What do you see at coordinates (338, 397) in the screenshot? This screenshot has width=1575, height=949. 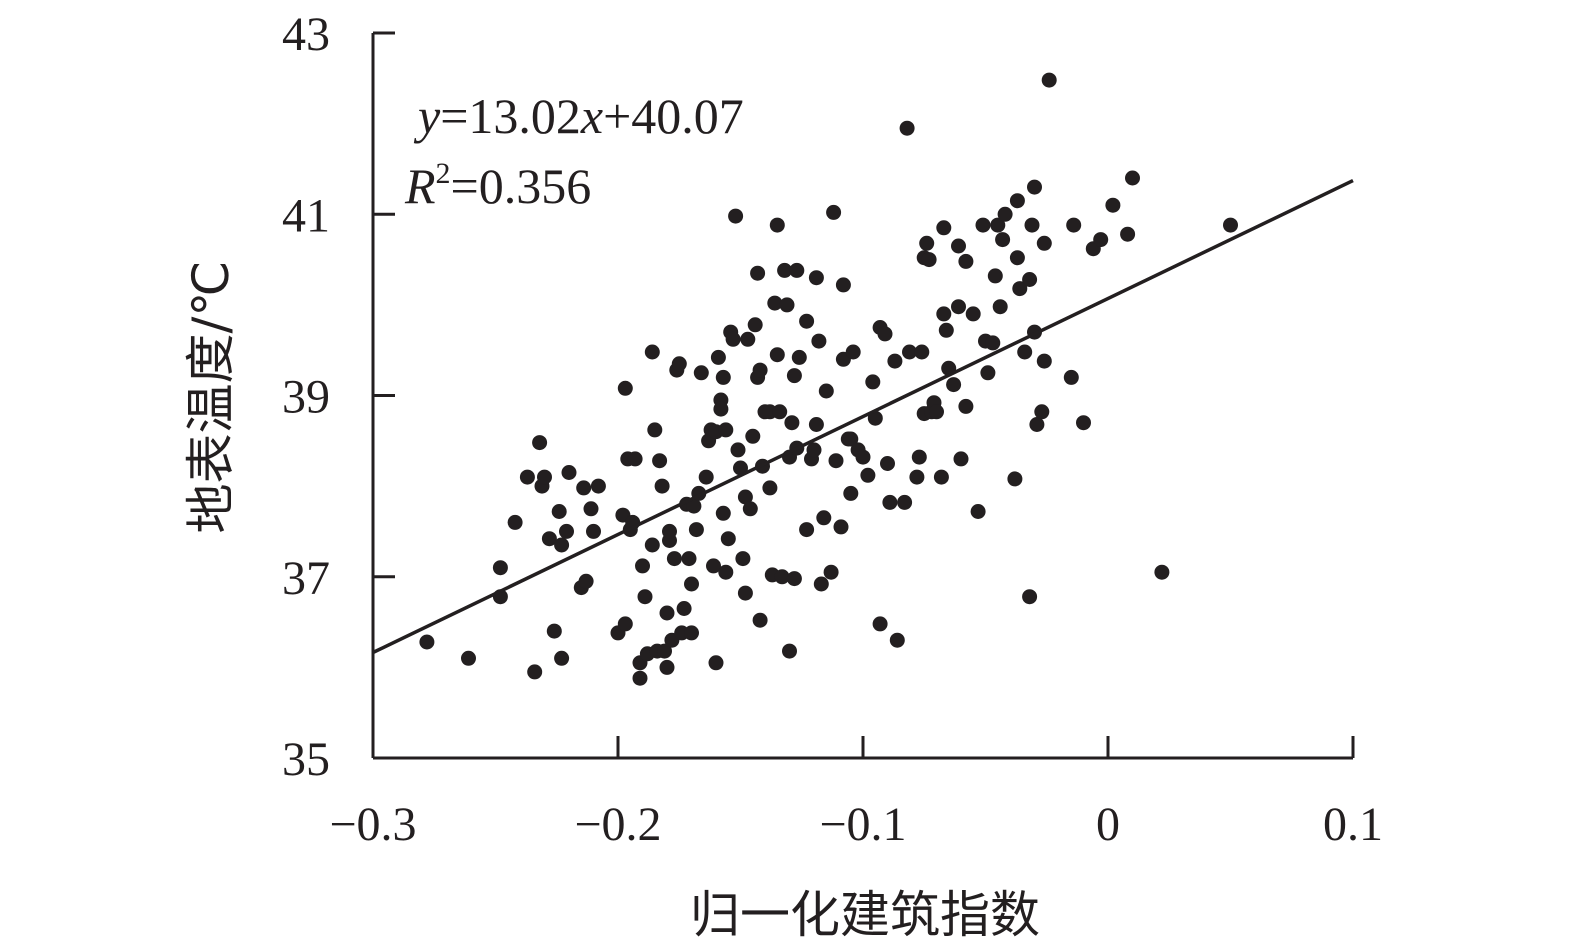 I see `y-ticks: 35 37 39 41 43` at bounding box center [338, 397].